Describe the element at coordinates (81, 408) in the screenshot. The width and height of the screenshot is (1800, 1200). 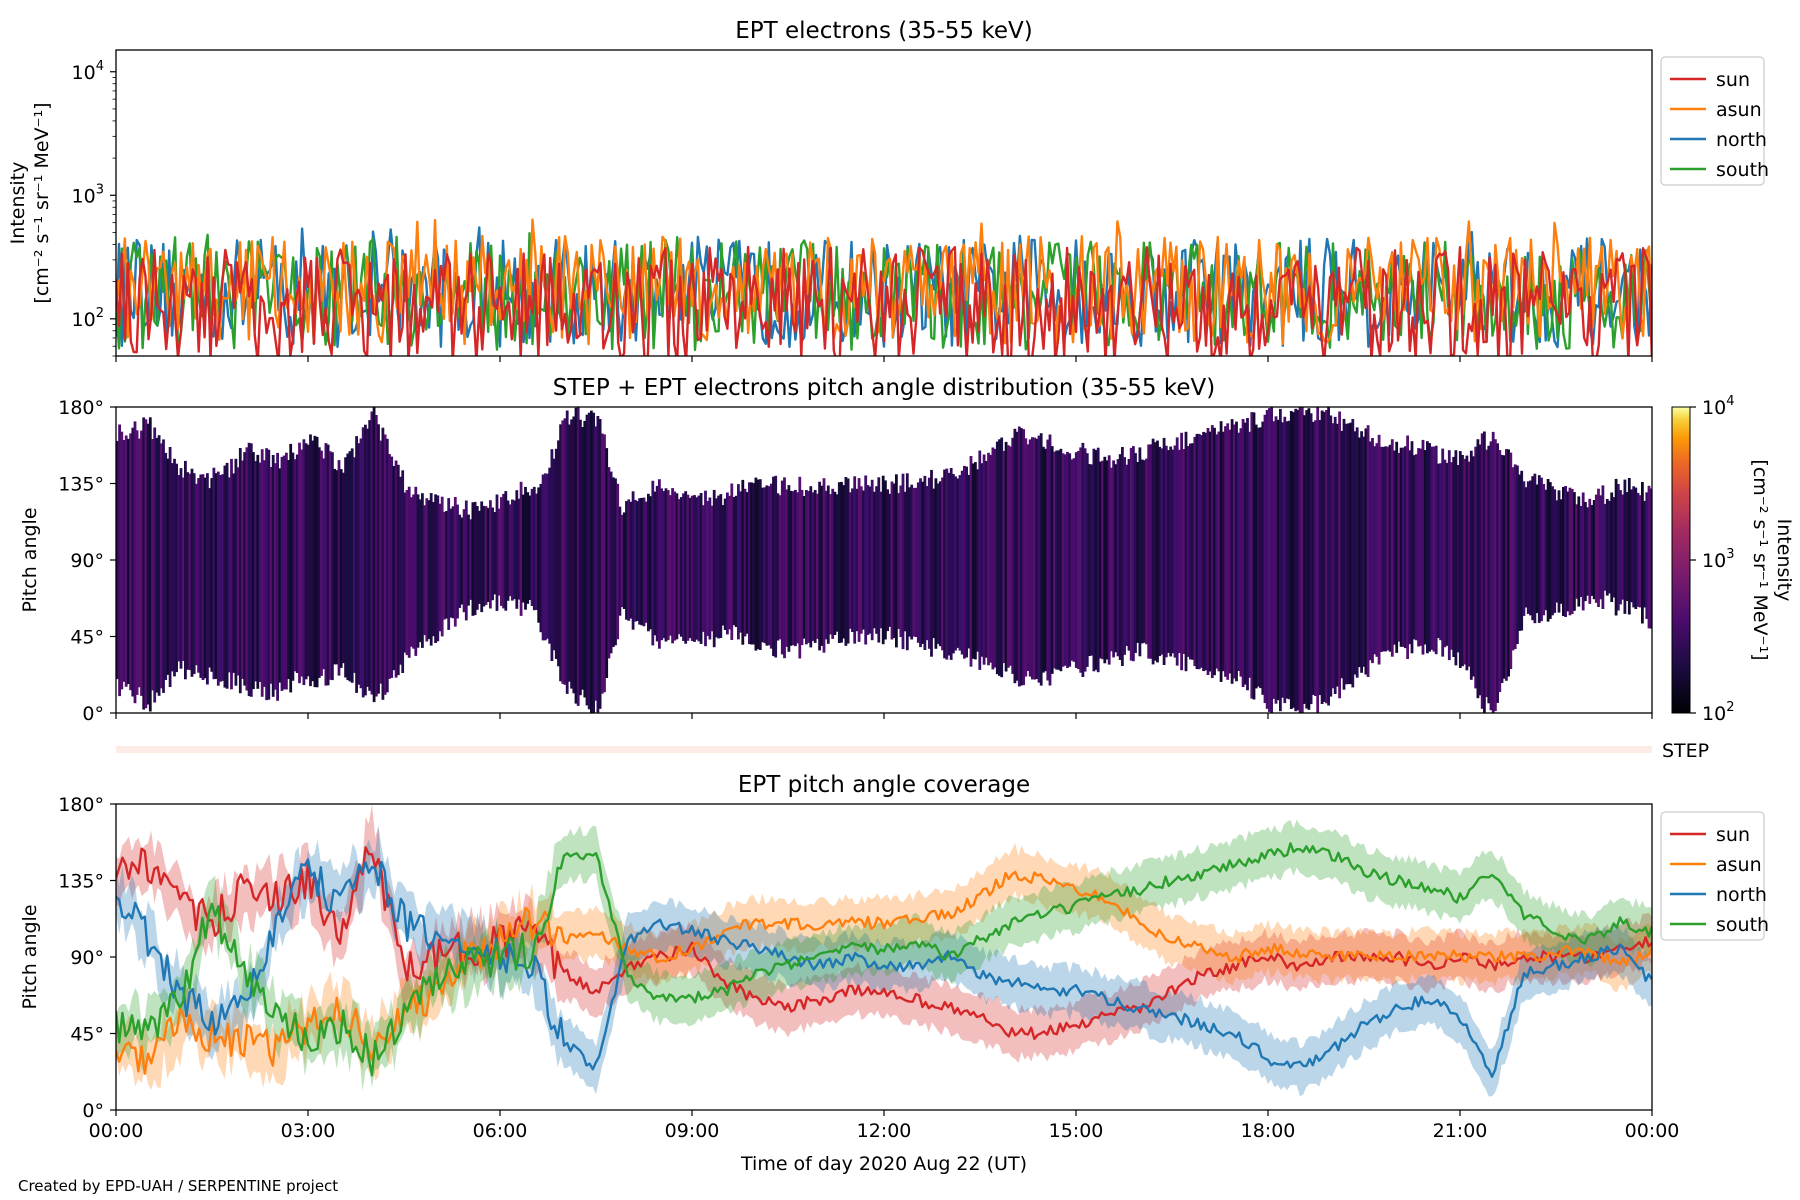
I see `y-tick-label: 180°` at that location.